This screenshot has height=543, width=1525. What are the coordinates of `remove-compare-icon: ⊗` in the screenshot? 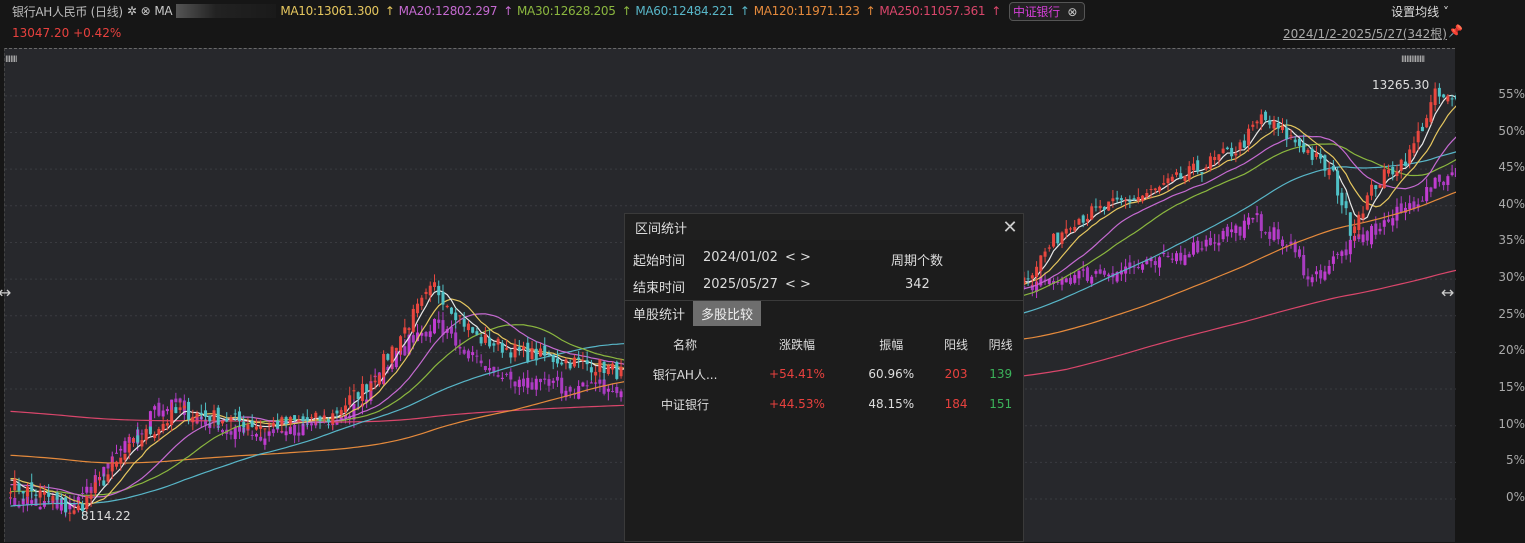 It's located at (1072, 11).